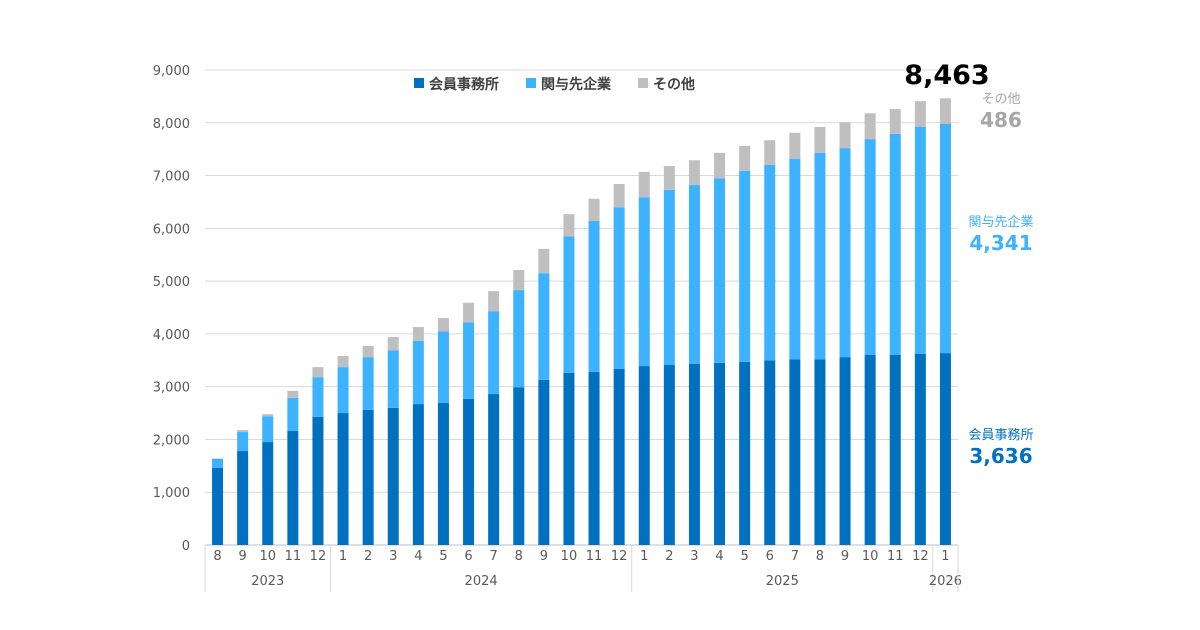 Image resolution: width=1200 pixels, height=630 pixels. Describe the element at coordinates (267, 581) in the screenshot. I see `year-label: 2023` at that location.